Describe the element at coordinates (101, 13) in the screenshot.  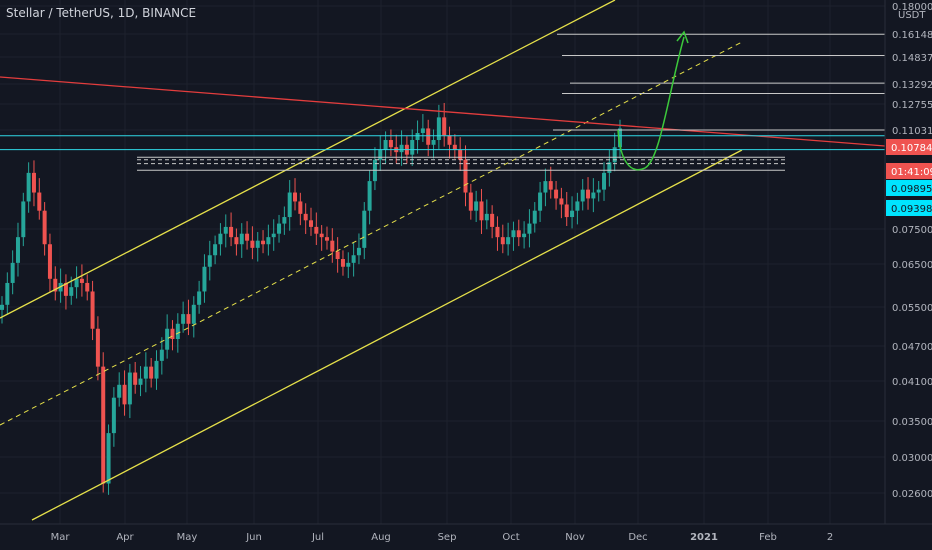
I see `symbol-title: Stellar / TetherUS, 1D, BINANCE` at that location.